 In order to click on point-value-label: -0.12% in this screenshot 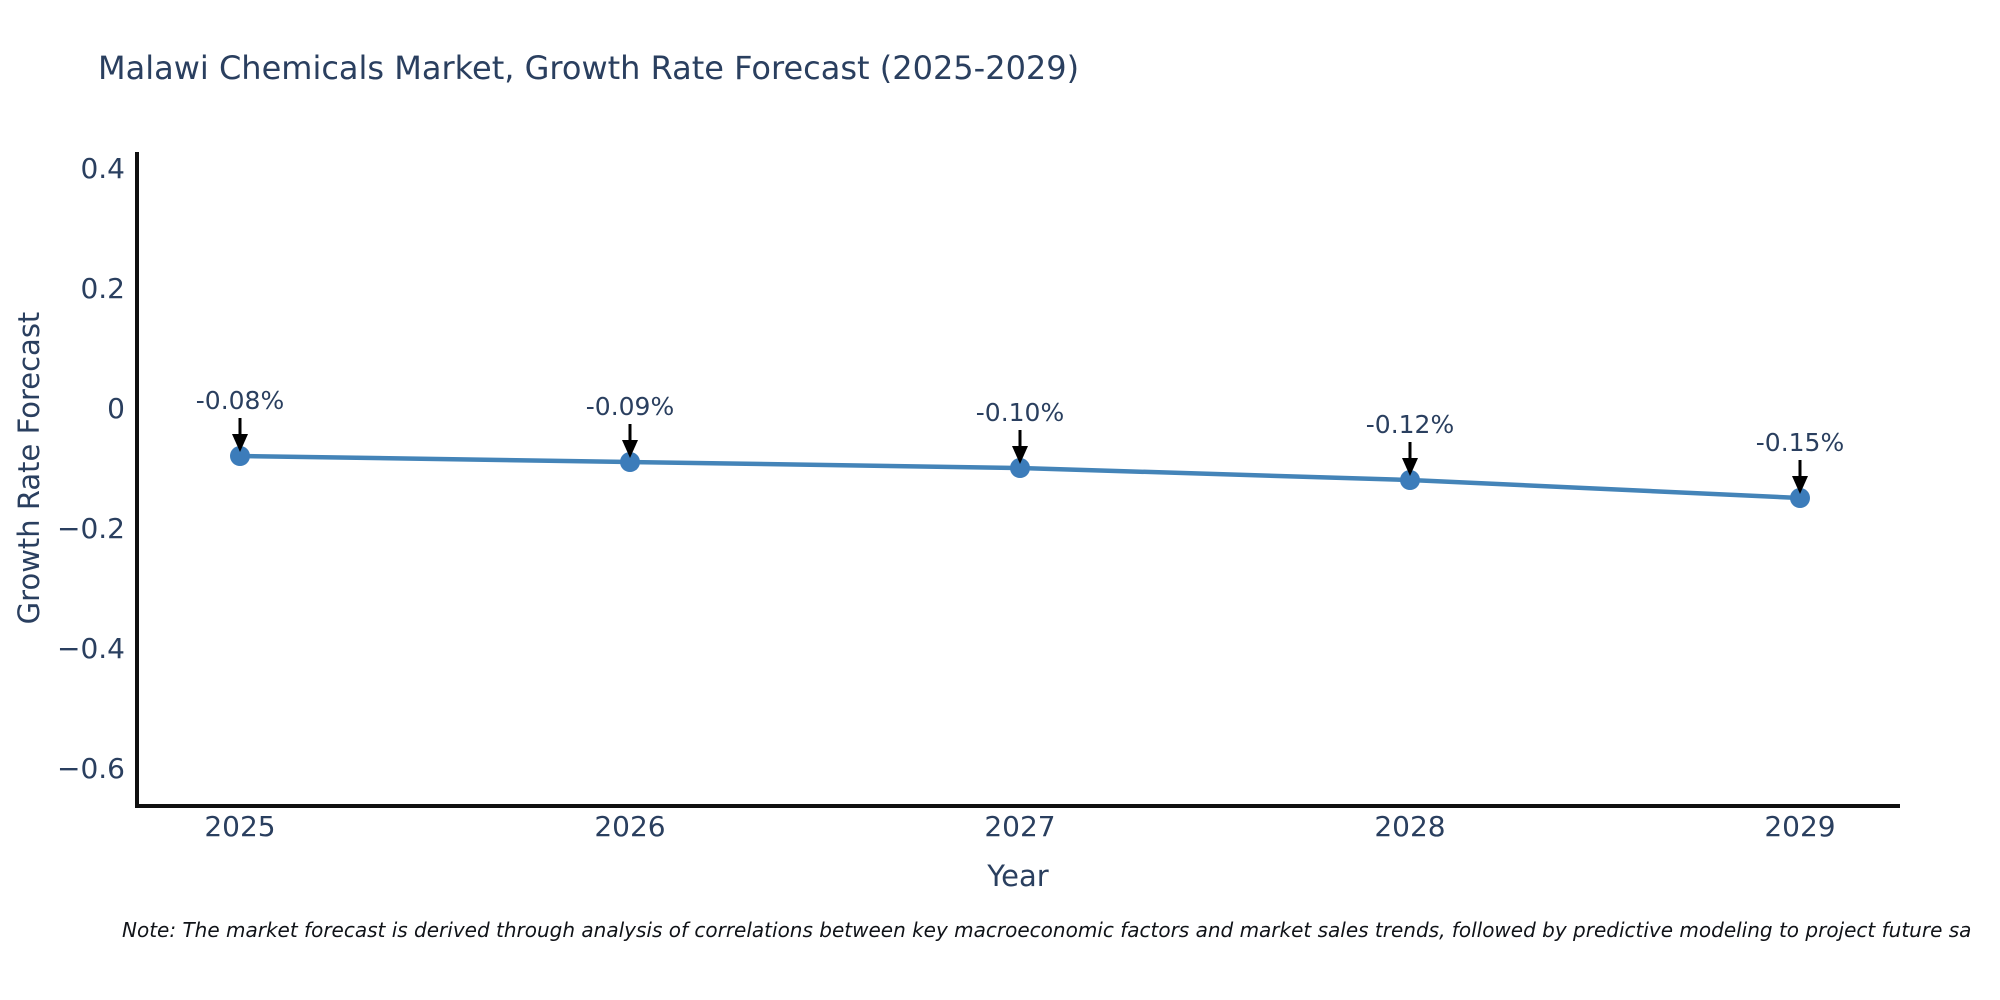, I will do `click(1410, 424)`.